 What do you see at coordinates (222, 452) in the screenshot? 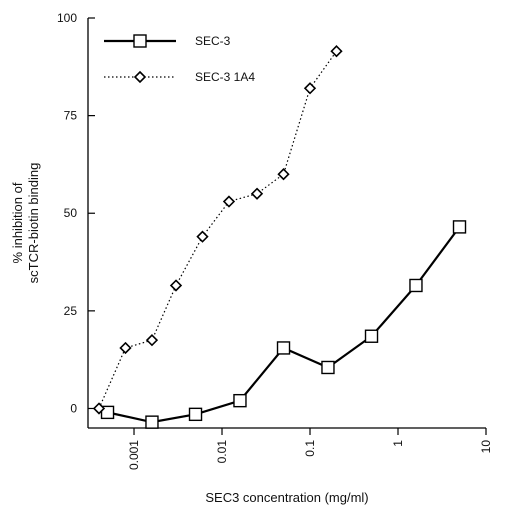
I see `x-tick-label: 0.01` at bounding box center [222, 452].